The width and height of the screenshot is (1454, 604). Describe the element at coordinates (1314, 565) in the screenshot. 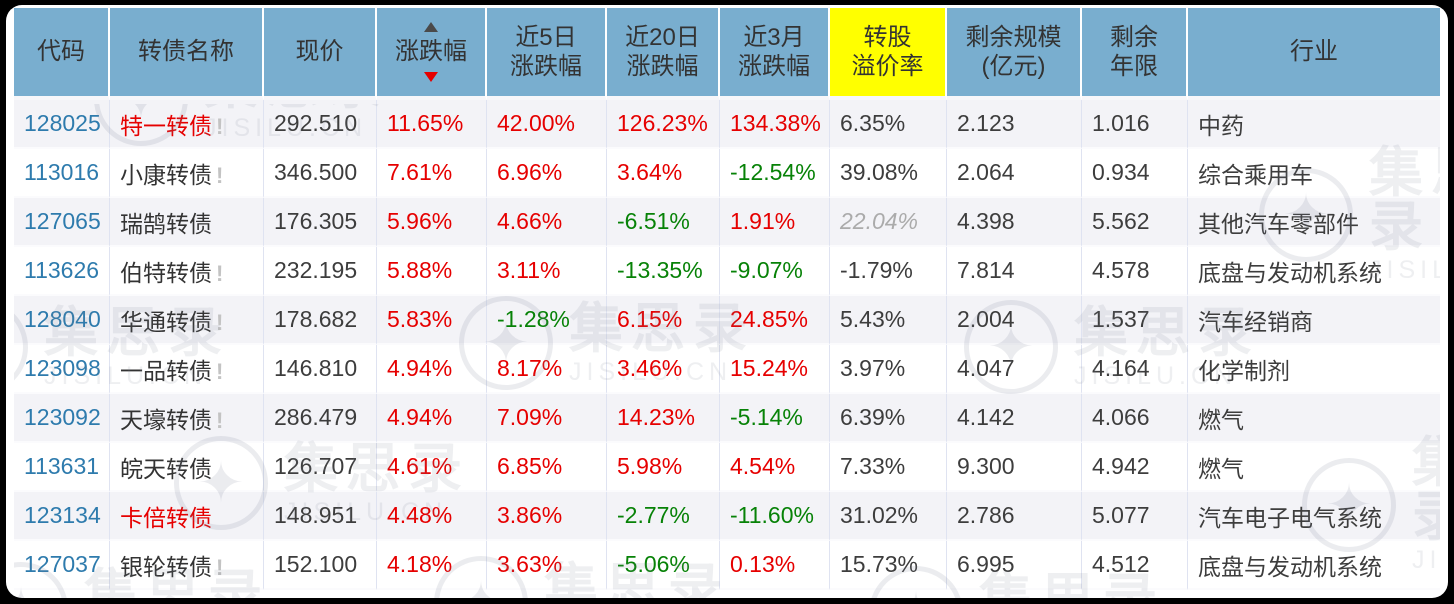

I see `industry-cell: 底盘与发动机系统` at that location.